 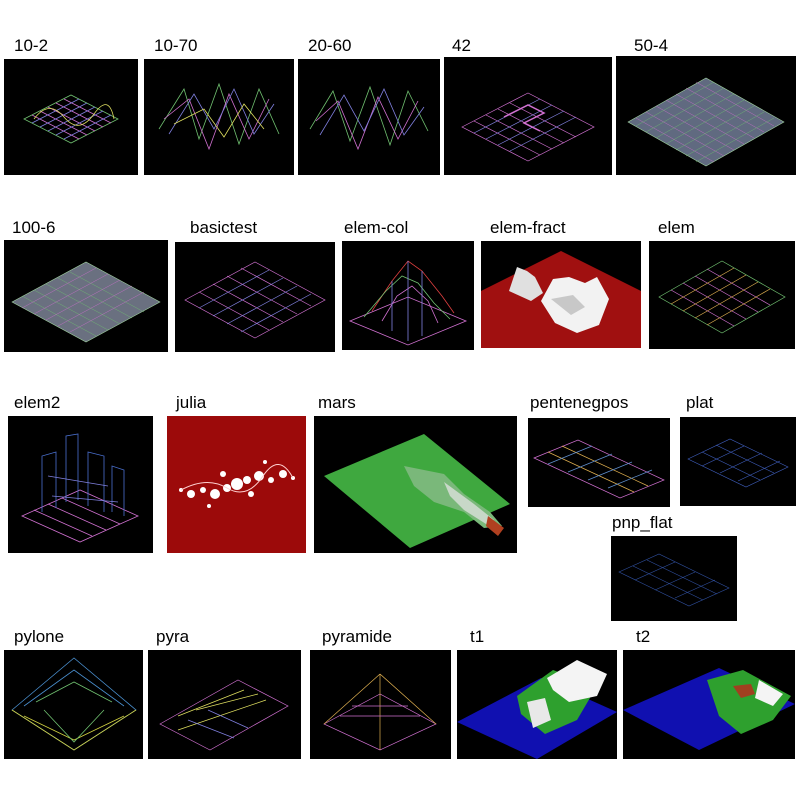 I want to click on thumbnail-label: 42, so click(x=461, y=46).